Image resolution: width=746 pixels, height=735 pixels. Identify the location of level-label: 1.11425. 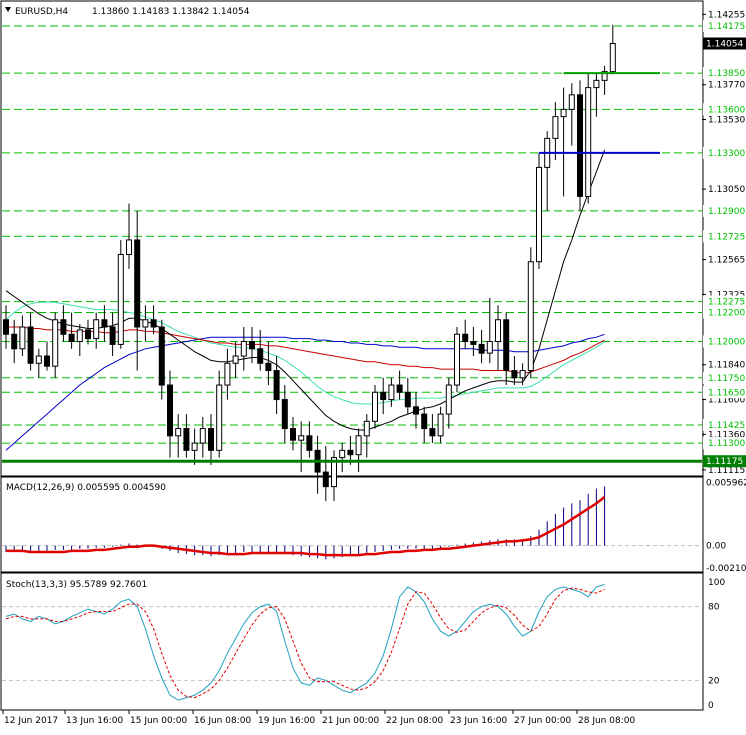
(726, 426).